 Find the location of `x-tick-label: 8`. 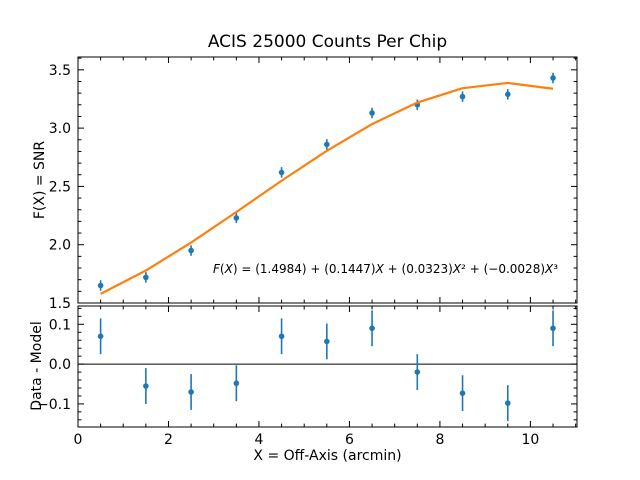

x-tick-label: 8 is located at coordinates (439, 440).